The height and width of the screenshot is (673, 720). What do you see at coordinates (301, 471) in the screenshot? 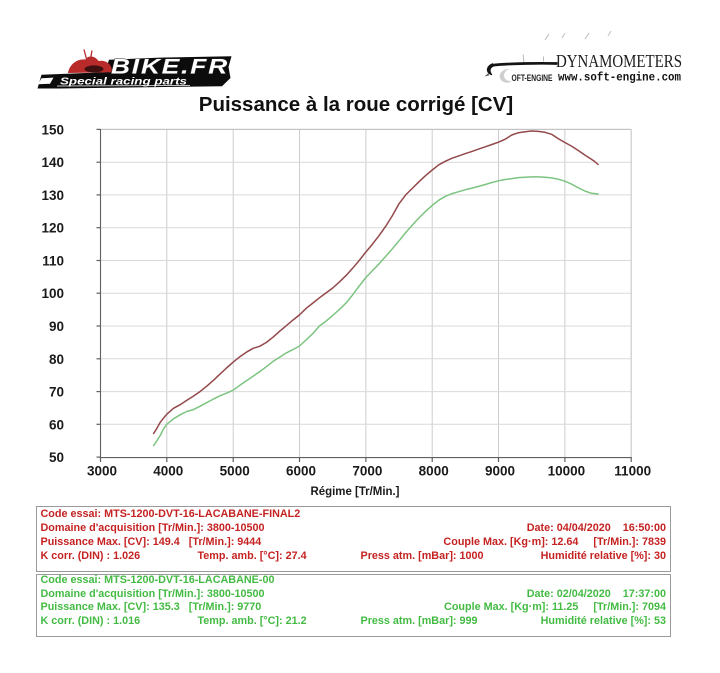
I see `svg-text: 6000` at bounding box center [301, 471].